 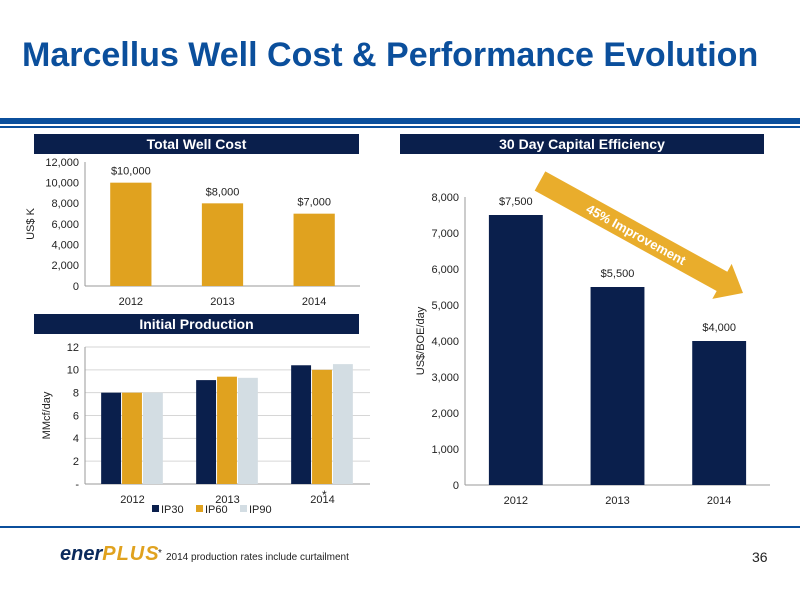 What do you see at coordinates (227, 430) in the screenshot?
I see `bar-ip60-2013` at bounding box center [227, 430].